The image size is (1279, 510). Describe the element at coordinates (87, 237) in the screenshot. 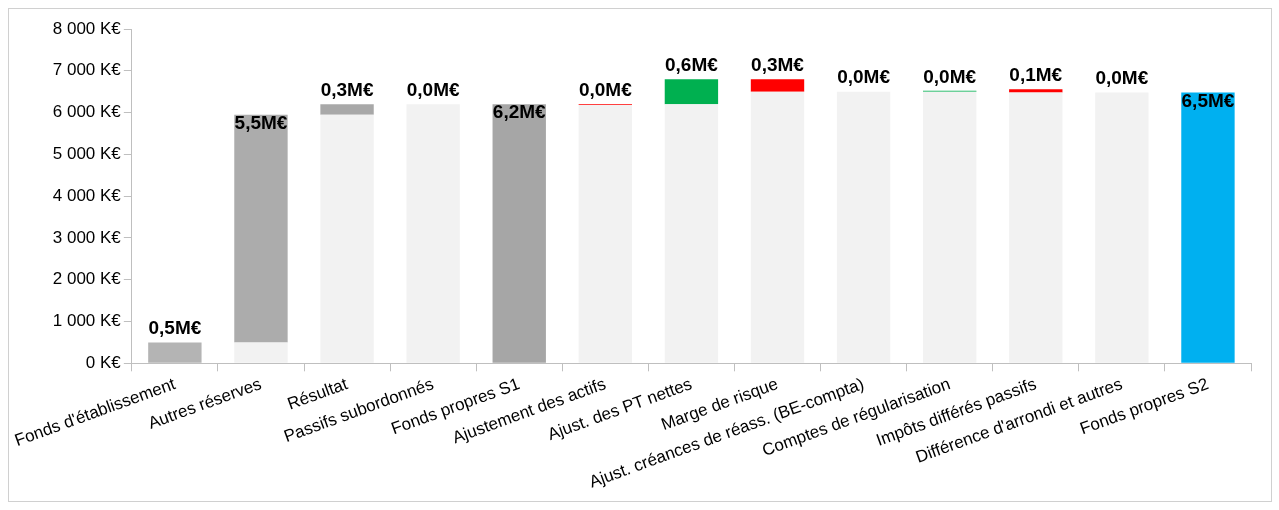

I see `y-tick-label: 3 000 K€` at that location.